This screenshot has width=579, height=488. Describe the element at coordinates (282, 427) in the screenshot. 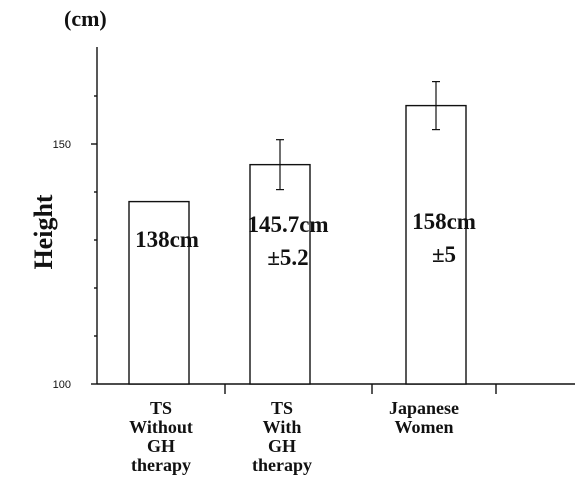

I see `x-category-label: With` at that location.